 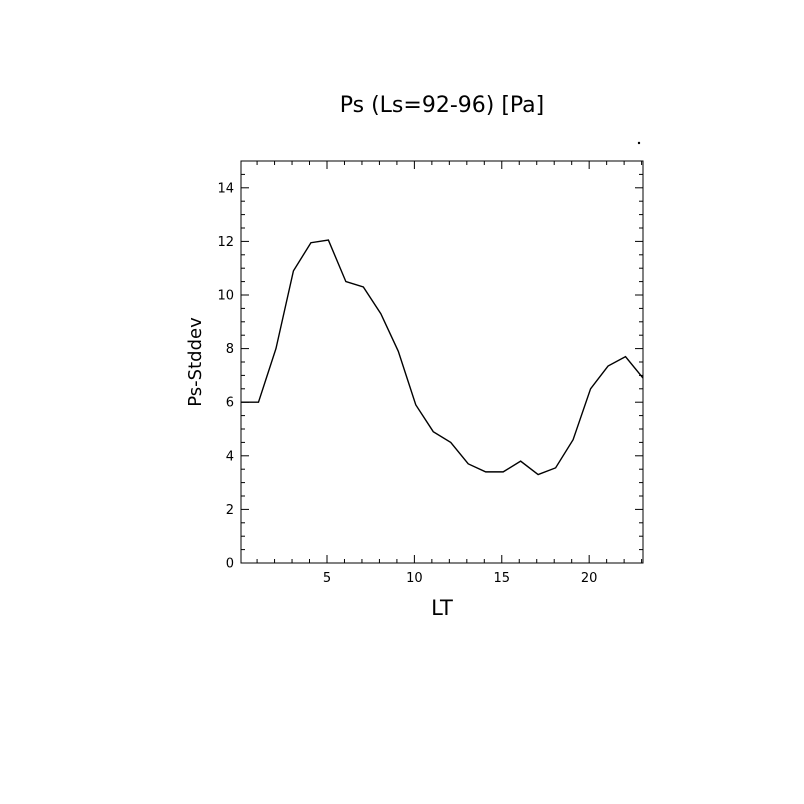 I want to click on y-tick-label: 0, so click(x=230, y=564).